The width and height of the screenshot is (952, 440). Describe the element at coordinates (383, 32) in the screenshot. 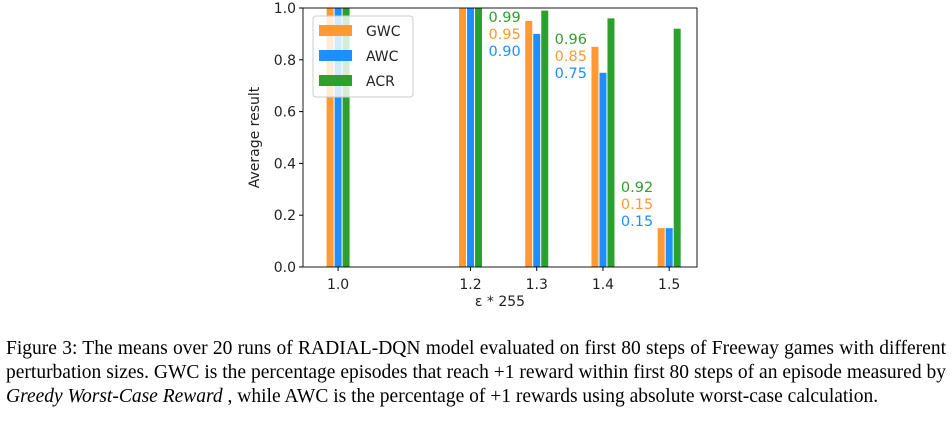

I see `legend-label: GWC` at that location.